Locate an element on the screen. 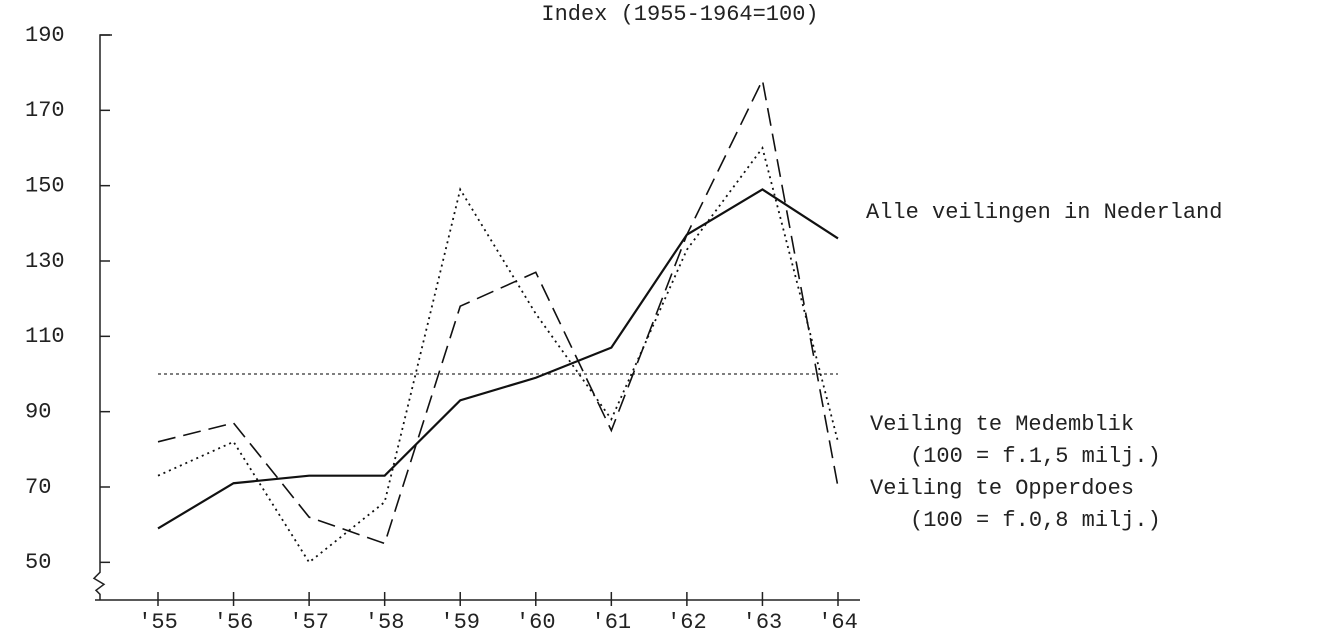 The image size is (1338, 636). y-tick-label: 90 is located at coordinates (38, 411).